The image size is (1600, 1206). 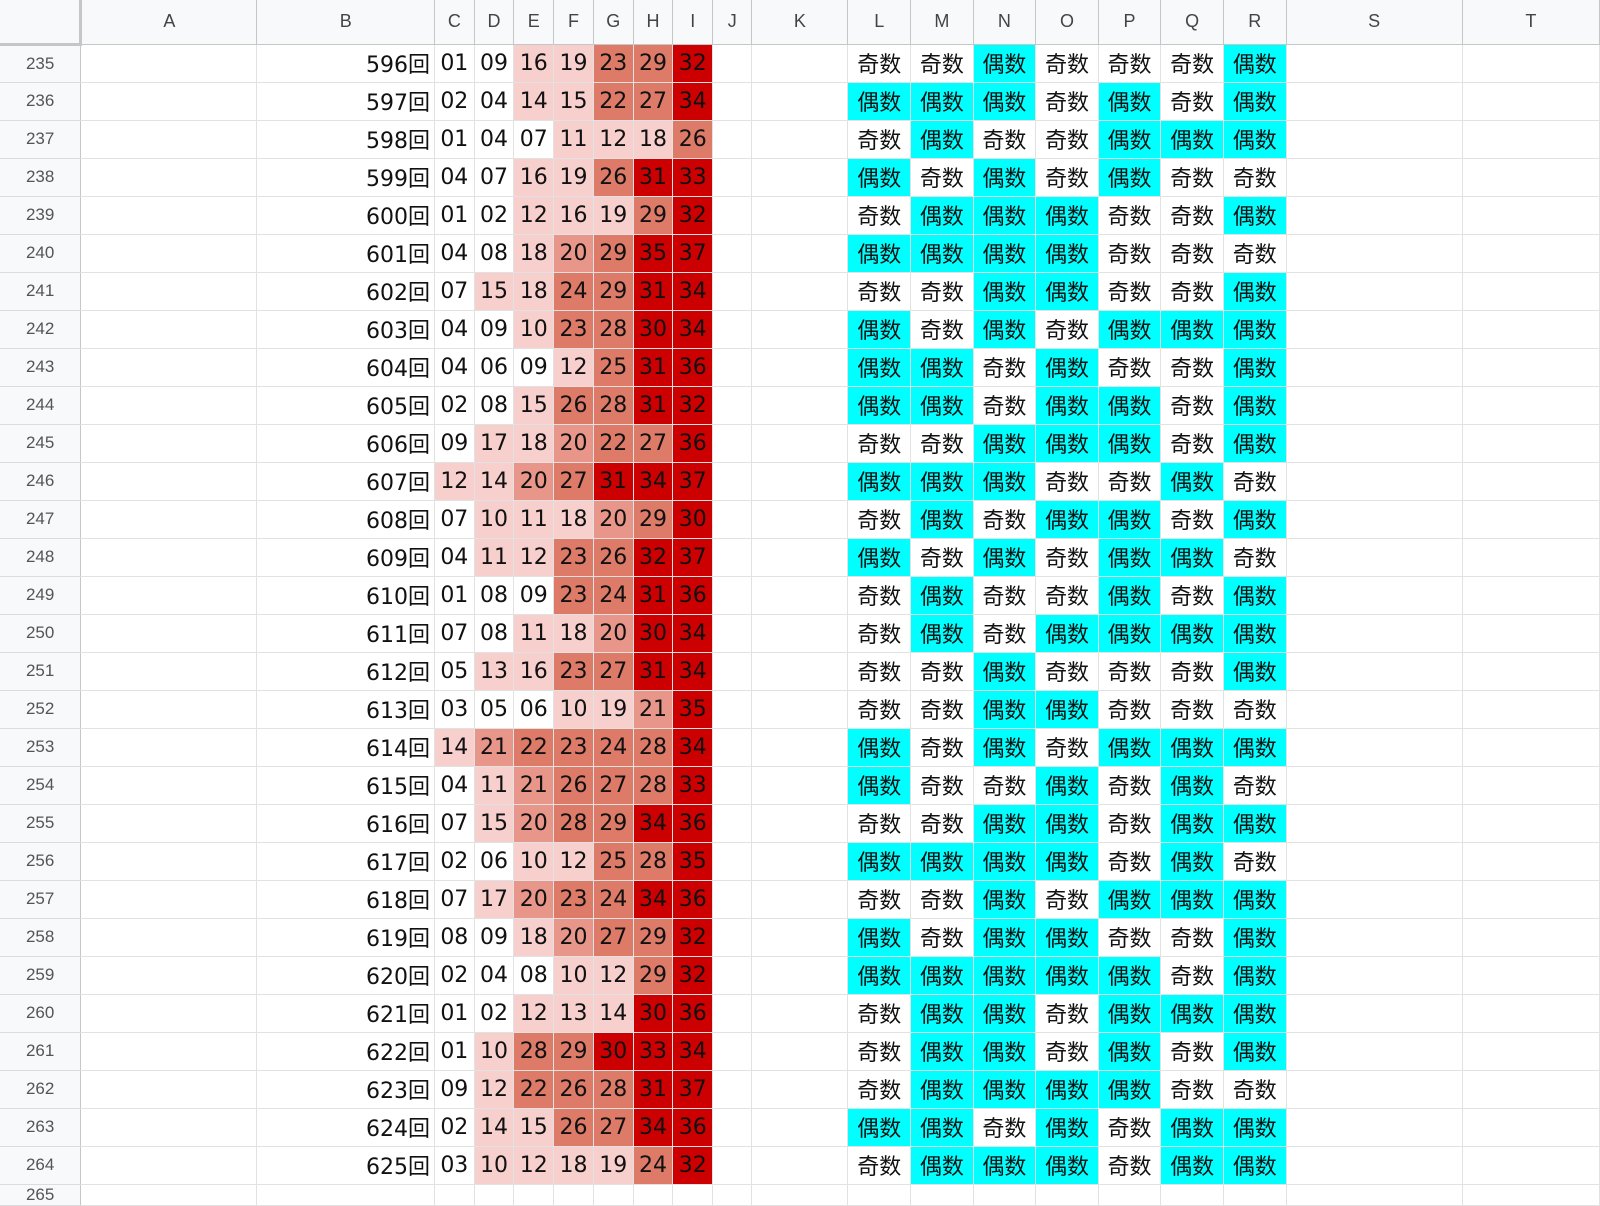 I want to click on cell-lottery-number: 09, so click(x=494, y=63).